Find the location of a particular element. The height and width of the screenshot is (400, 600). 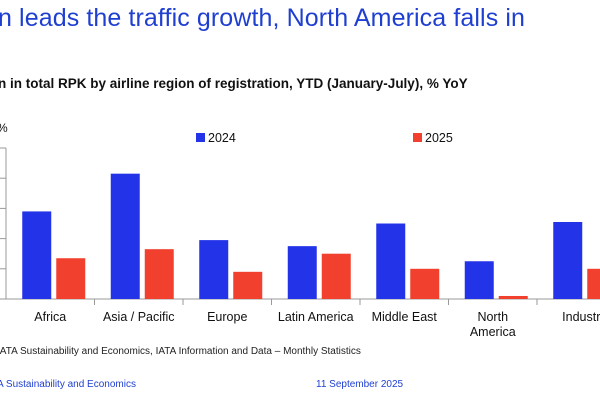

x-tick-label: Middle East is located at coordinates (405, 317).